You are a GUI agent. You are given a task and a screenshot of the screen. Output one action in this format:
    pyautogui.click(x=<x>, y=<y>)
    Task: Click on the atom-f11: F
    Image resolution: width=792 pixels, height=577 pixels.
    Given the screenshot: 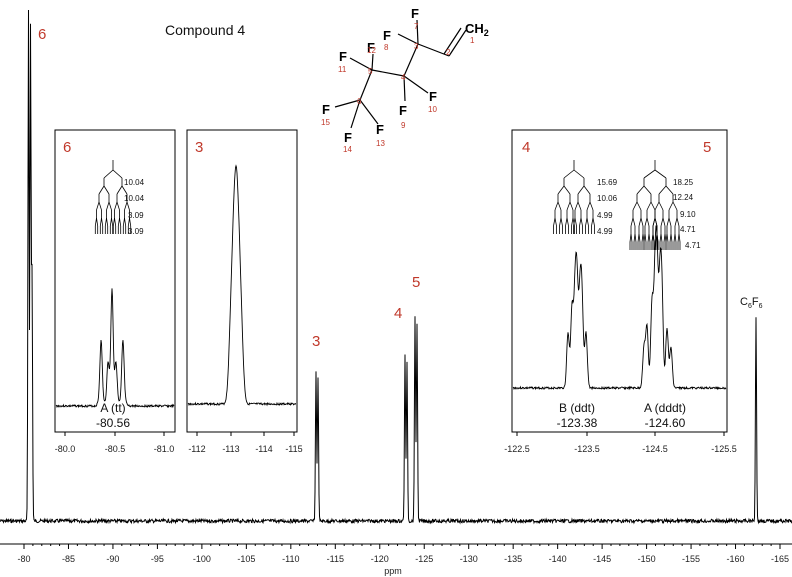 What is the action you would take?
    pyautogui.click(x=343, y=56)
    